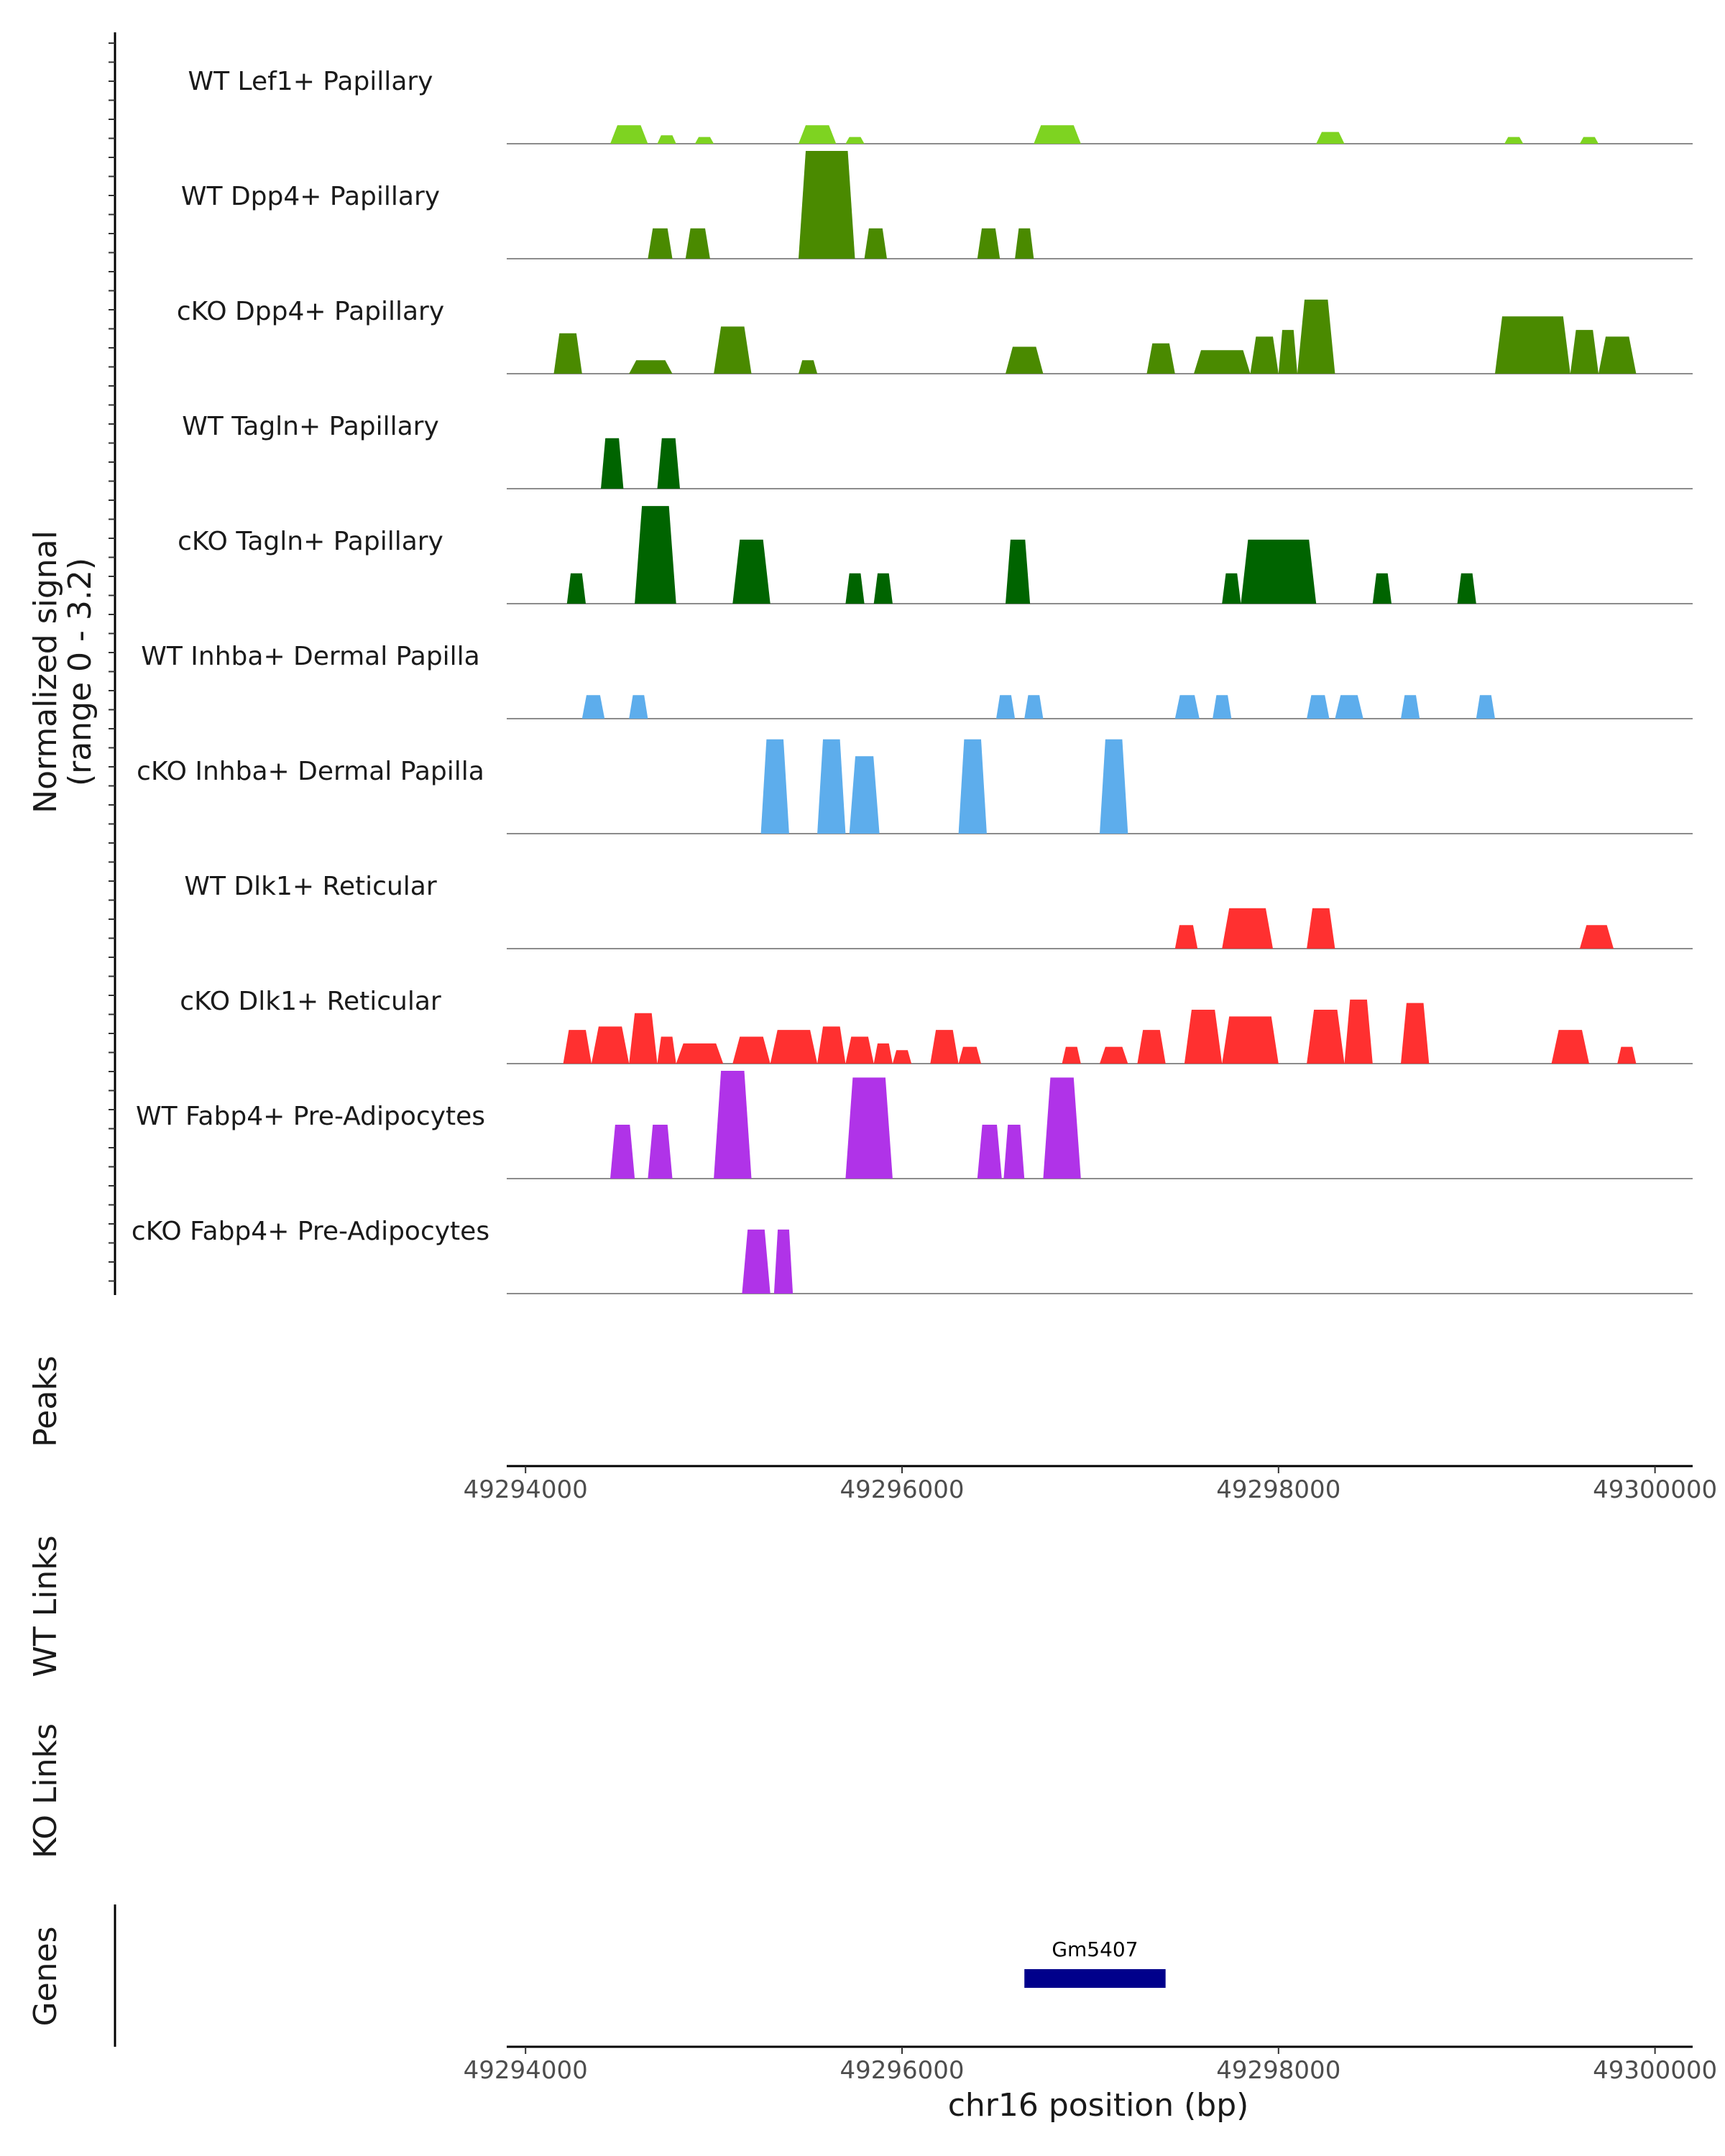 This screenshot has width=1725, height=2156. Describe the element at coordinates (1095, 1963) in the screenshot. I see `gene-annotations: Gm5407` at that location.